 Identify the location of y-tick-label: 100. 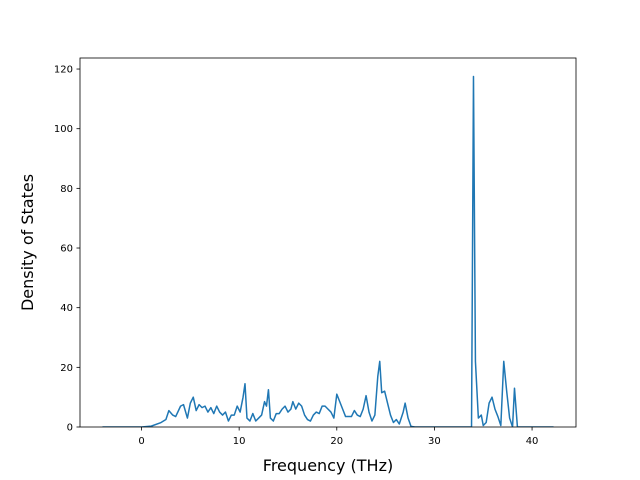
(63, 129).